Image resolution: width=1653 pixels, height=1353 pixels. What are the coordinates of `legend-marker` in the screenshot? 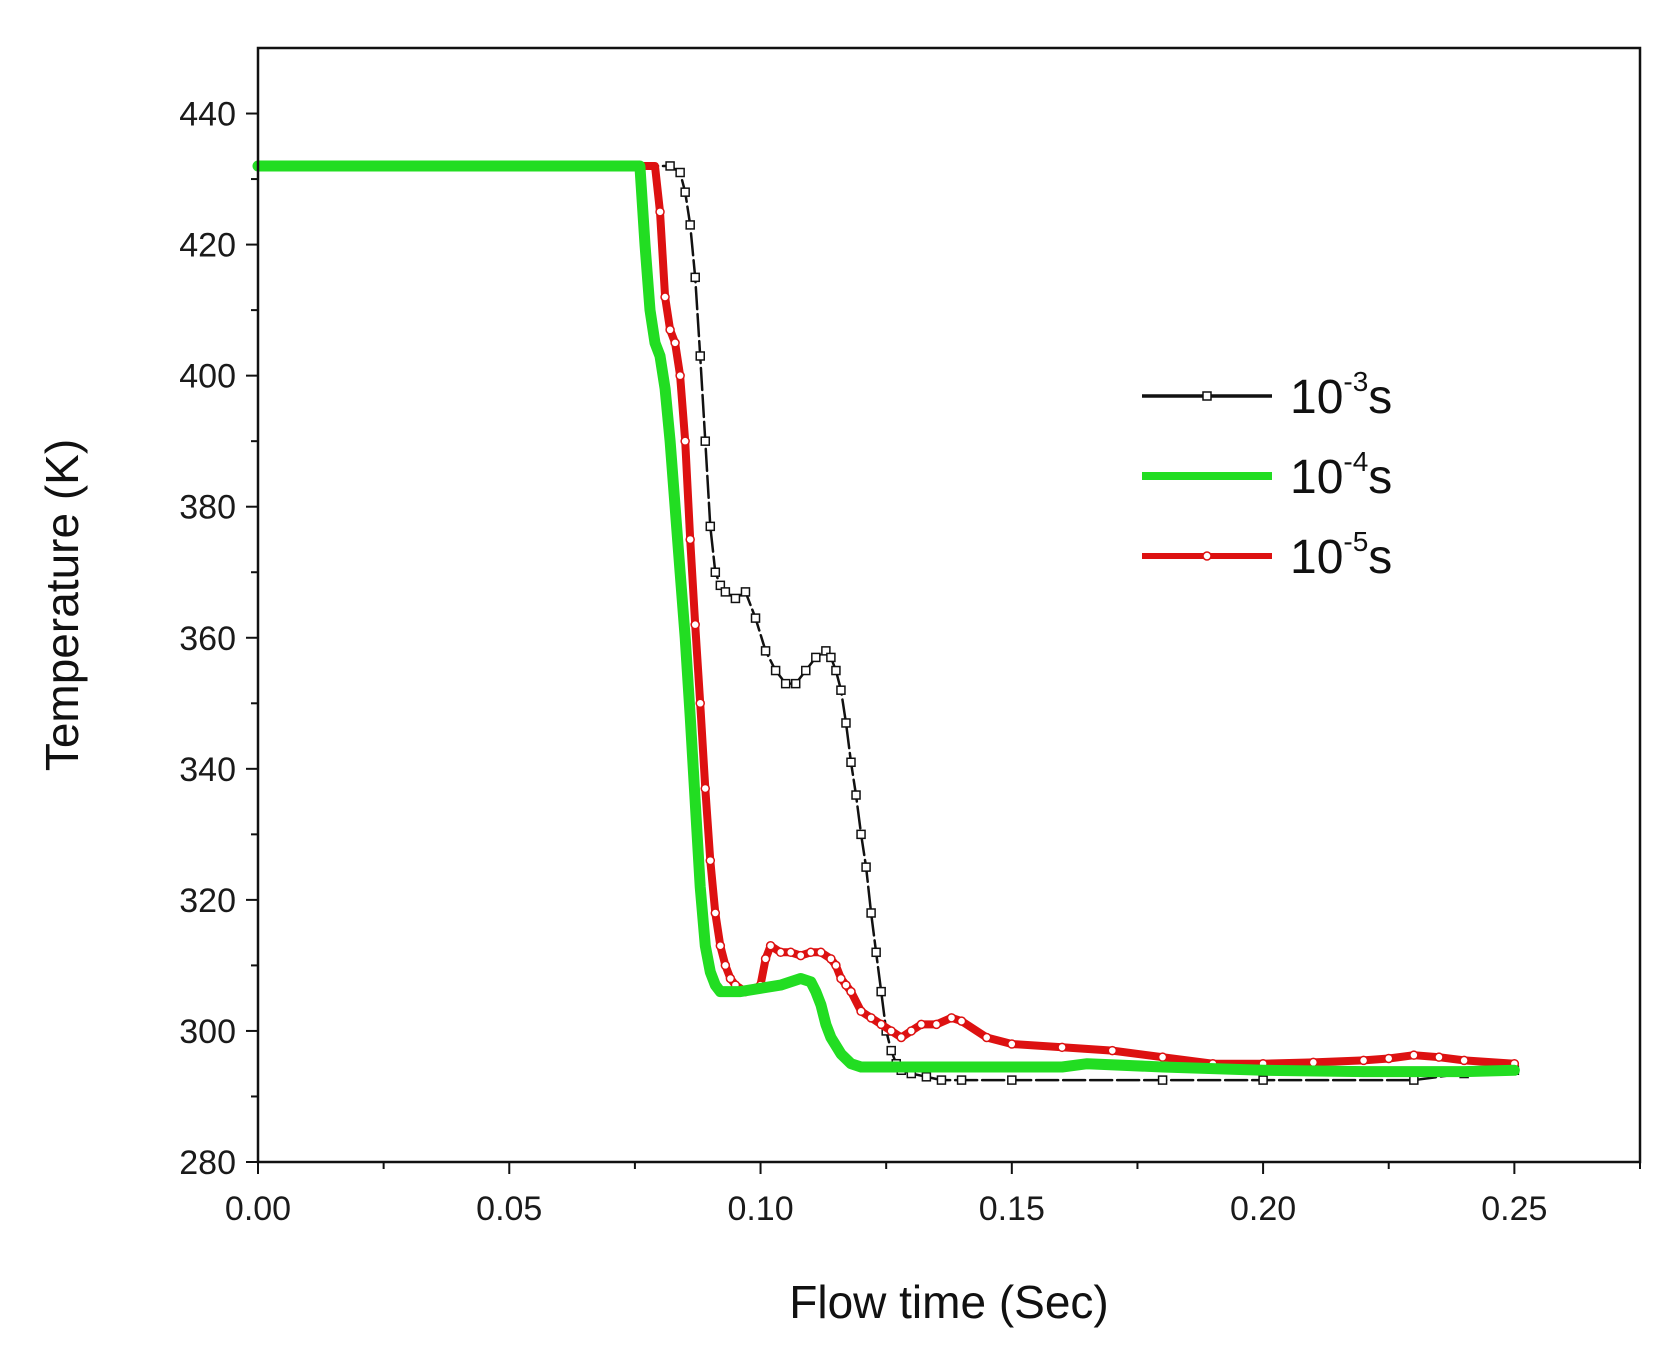 It's located at (1207, 556).